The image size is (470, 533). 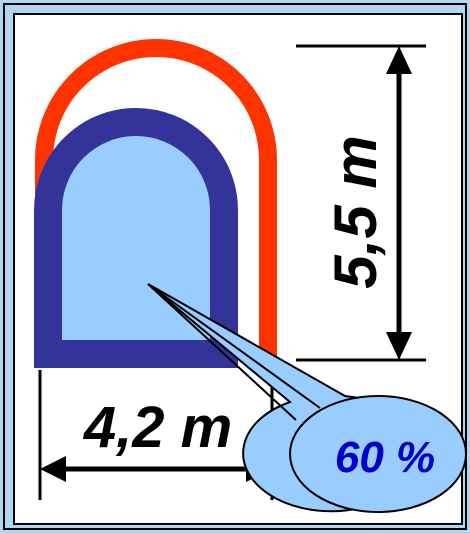 What do you see at coordinates (385, 457) in the screenshot?
I see `callout-value-label: 60 %` at bounding box center [385, 457].